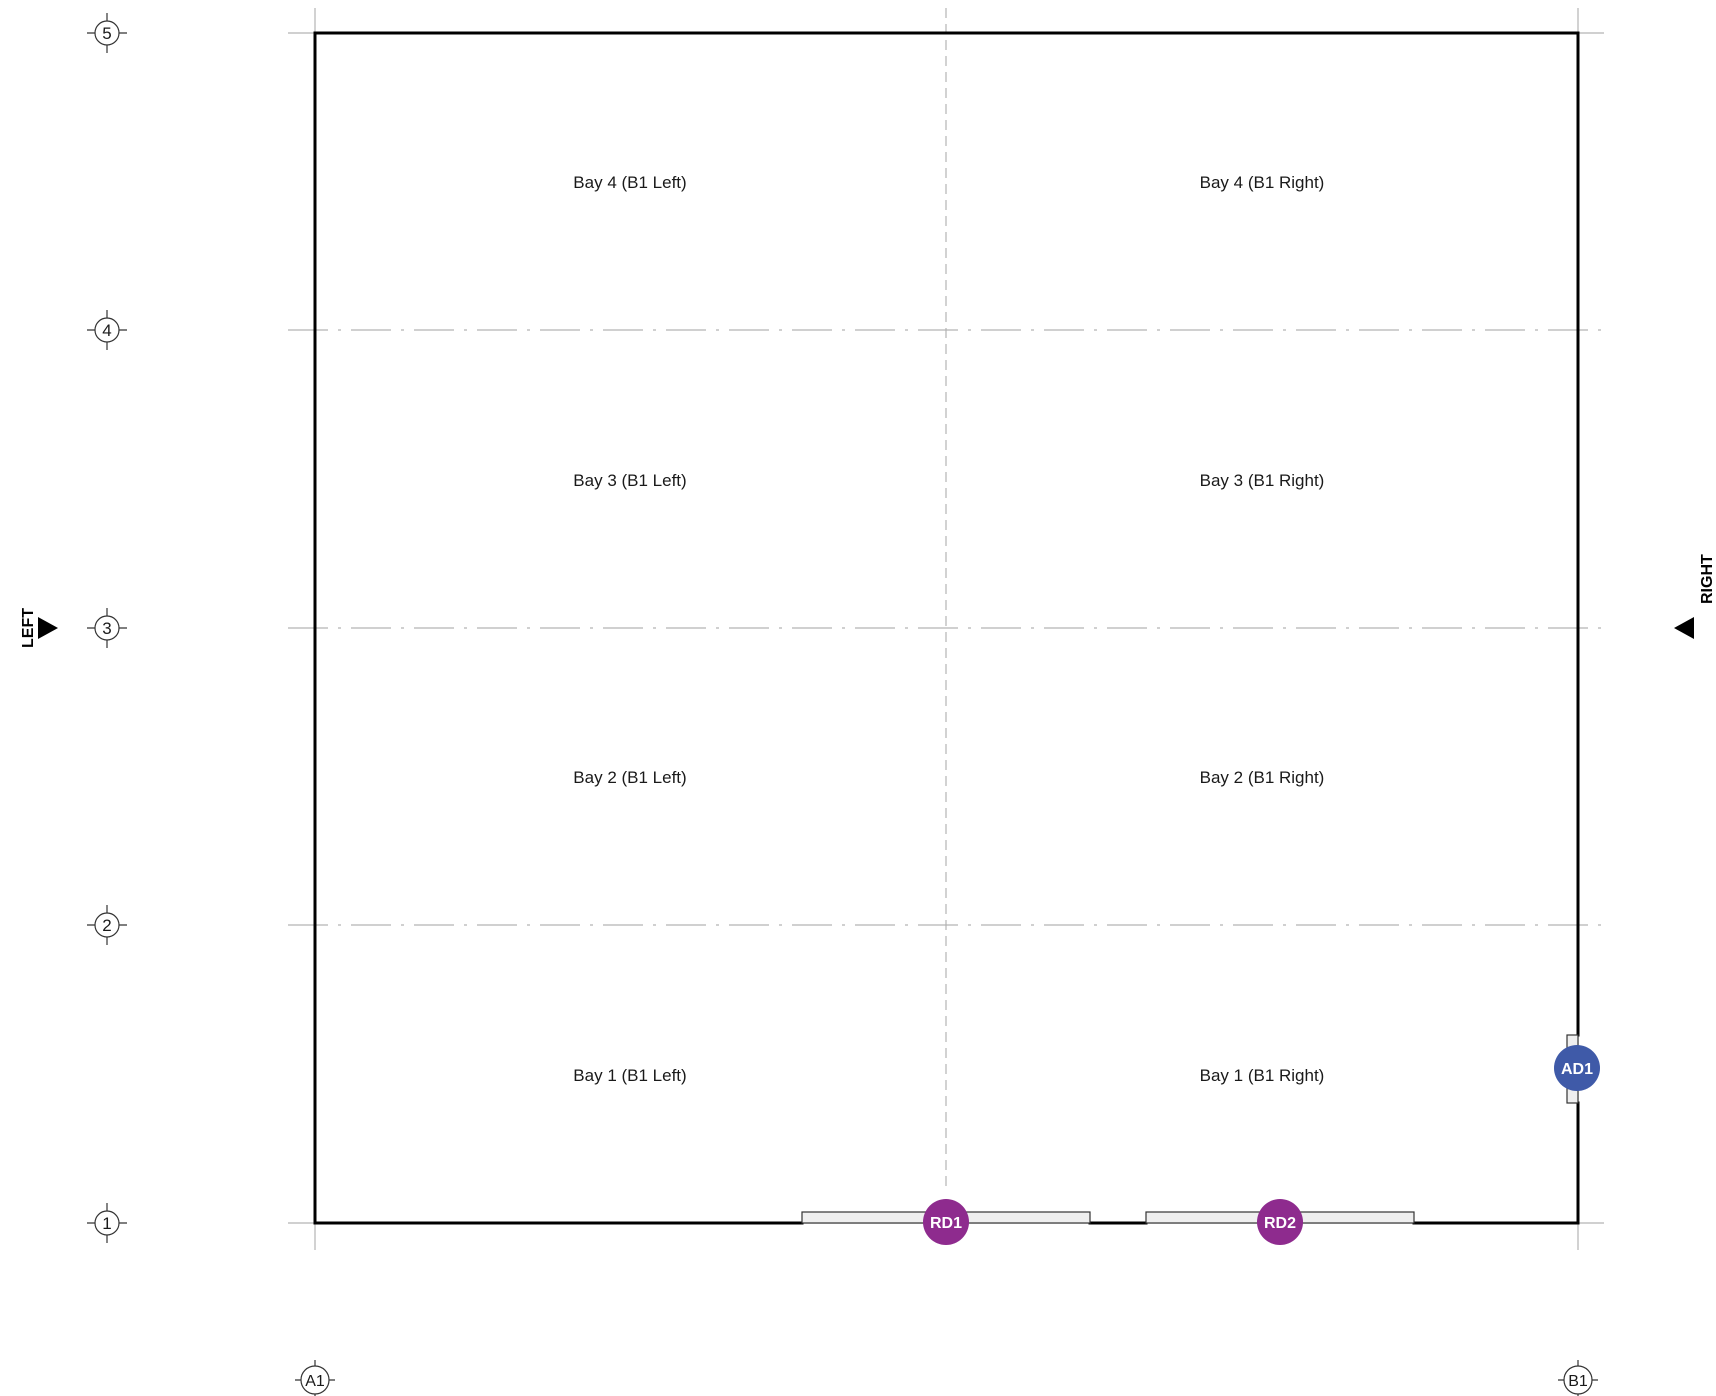 Image resolution: width=1716 pixels, height=1396 pixels. I want to click on bay-3-left-label: Bay 3 (B1 Left), so click(629, 480).